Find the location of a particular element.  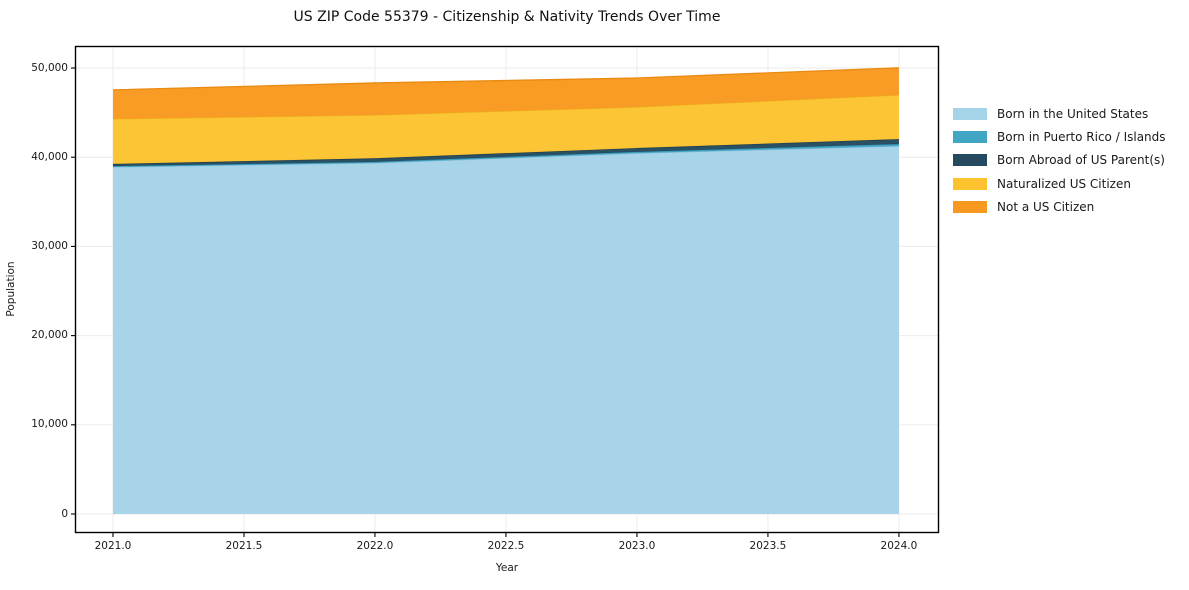

legend-item: Naturalized US Citizen is located at coordinates (1059, 183).